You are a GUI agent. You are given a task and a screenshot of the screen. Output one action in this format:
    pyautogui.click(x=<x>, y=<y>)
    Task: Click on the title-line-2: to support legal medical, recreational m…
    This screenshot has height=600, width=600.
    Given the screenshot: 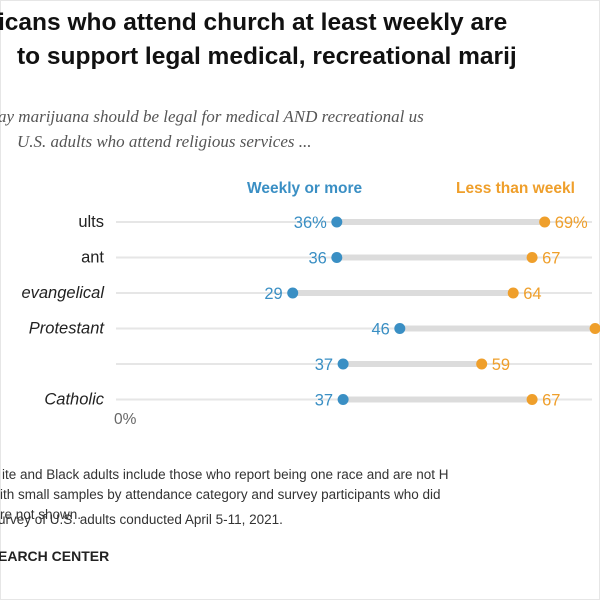 What is the action you would take?
    pyautogui.click(x=267, y=56)
    